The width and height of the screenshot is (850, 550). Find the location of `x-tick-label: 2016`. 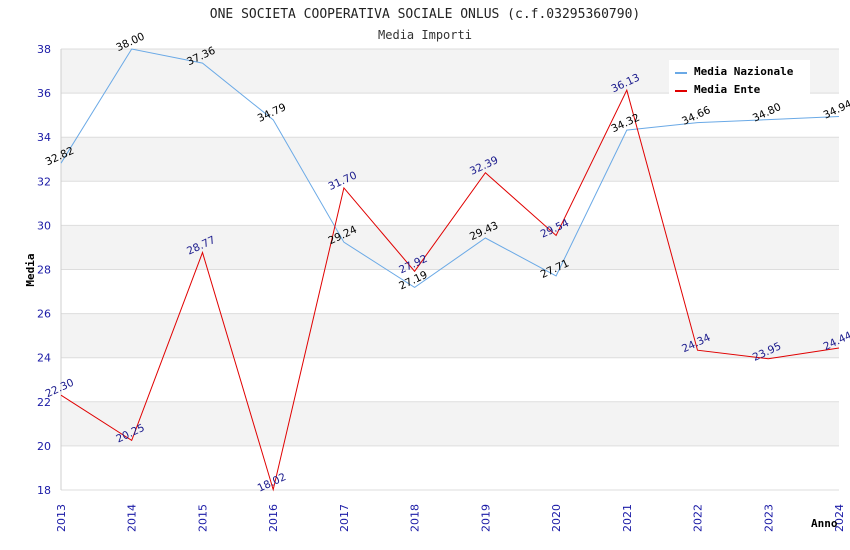

x-tick-label: 2016 is located at coordinates (273, 518).